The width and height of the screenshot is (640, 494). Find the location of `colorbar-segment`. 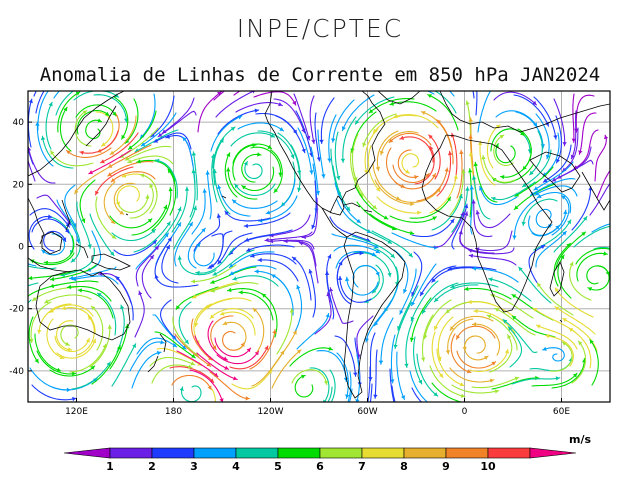

colorbar-segment is located at coordinates (467, 453).